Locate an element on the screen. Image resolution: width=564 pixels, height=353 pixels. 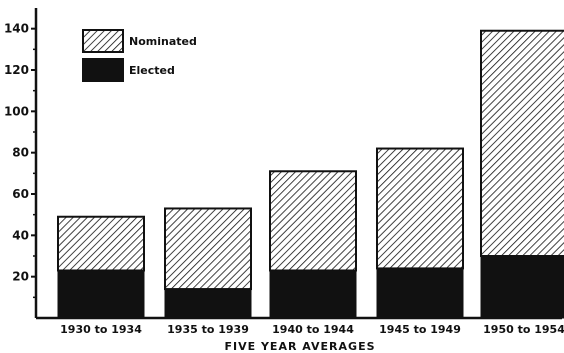
x-axis-title: FIVE YEAR AVERAGES is located at coordinates (300, 346).